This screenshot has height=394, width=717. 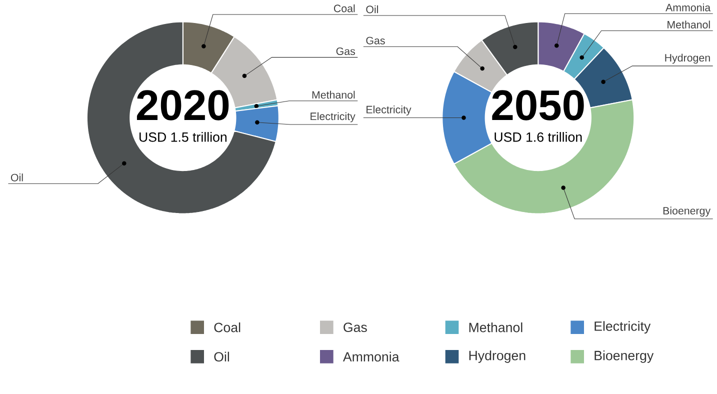 I want to click on text: 2020, so click(x=182, y=105).